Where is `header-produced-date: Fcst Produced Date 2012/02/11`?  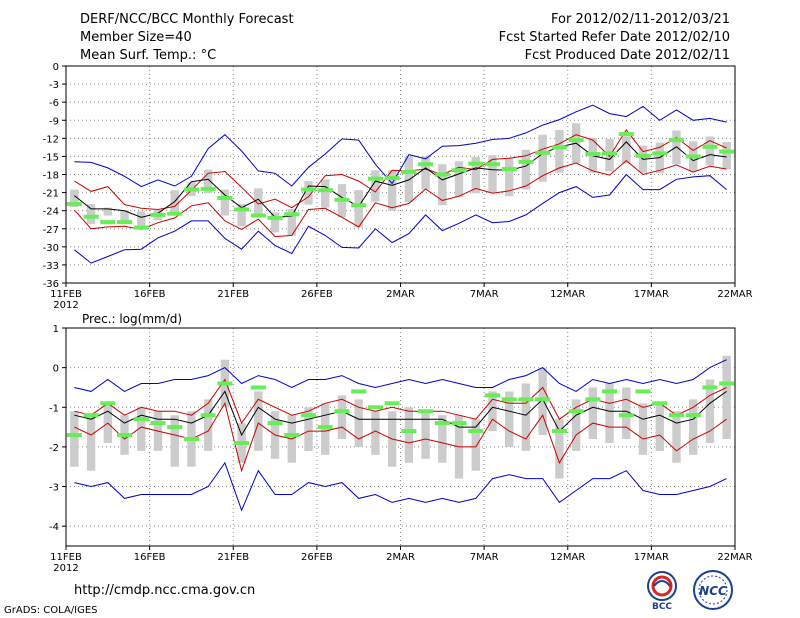
header-produced-date: Fcst Produced Date 2012/02/11 is located at coordinates (627, 55).